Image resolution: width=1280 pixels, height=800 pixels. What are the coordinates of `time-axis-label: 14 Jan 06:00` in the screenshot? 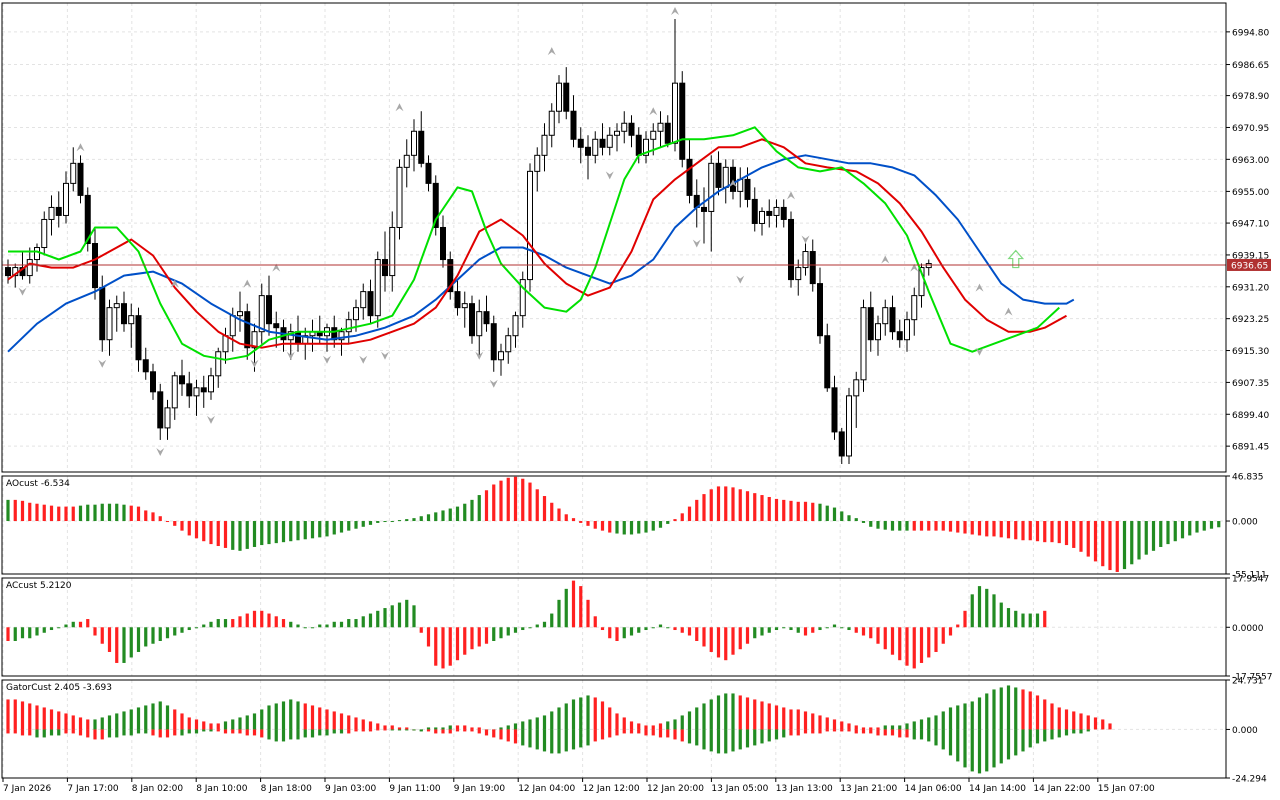 It's located at (933, 789).